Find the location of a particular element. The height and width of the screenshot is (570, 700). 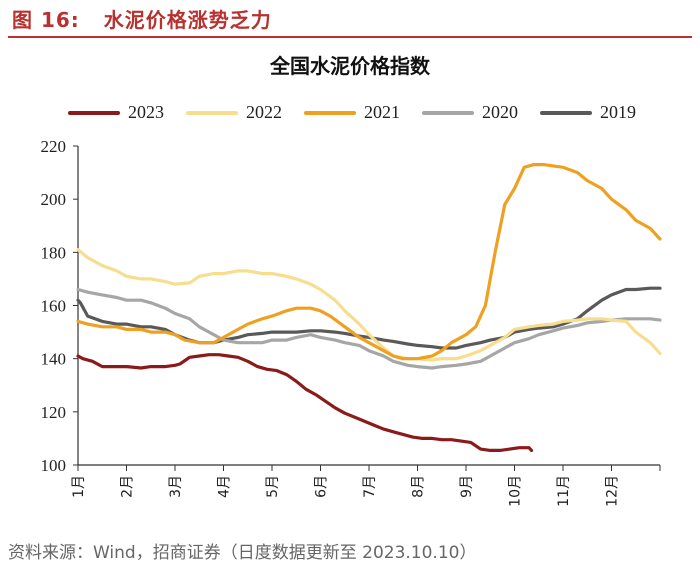

legend-swatch-2020 is located at coordinates (448, 112).